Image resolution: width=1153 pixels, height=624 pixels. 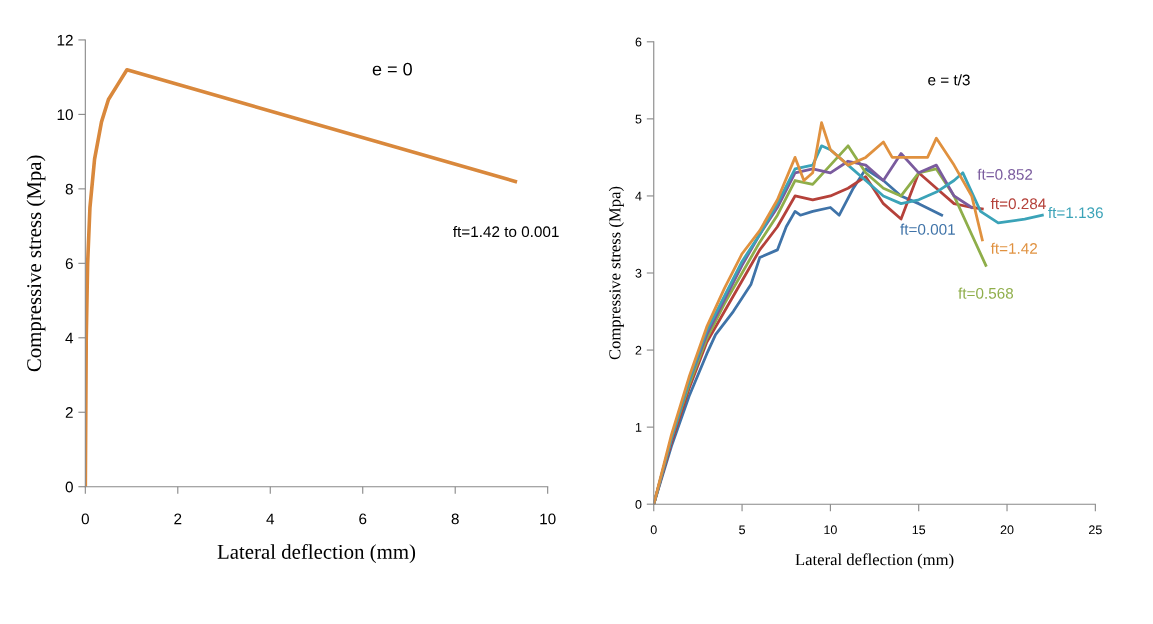 What do you see at coordinates (65, 40) in the screenshot?
I see `y-tick-label: 12` at bounding box center [65, 40].